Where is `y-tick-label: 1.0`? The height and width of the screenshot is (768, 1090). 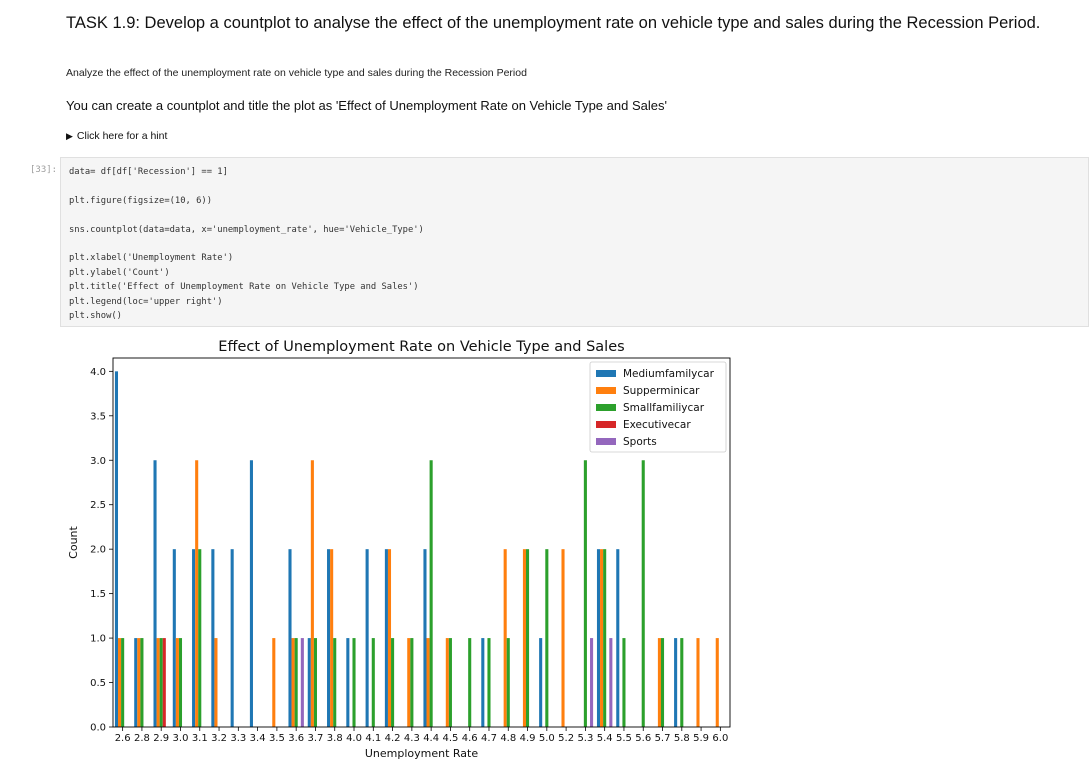 y-tick-label: 1.0 is located at coordinates (98, 639).